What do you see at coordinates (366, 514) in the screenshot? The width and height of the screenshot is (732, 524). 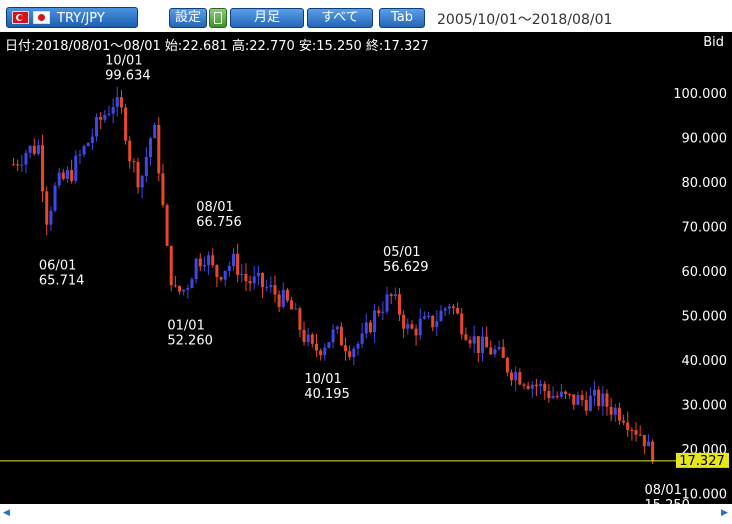 I see `x-axis-bar: ◀ ▶` at bounding box center [366, 514].